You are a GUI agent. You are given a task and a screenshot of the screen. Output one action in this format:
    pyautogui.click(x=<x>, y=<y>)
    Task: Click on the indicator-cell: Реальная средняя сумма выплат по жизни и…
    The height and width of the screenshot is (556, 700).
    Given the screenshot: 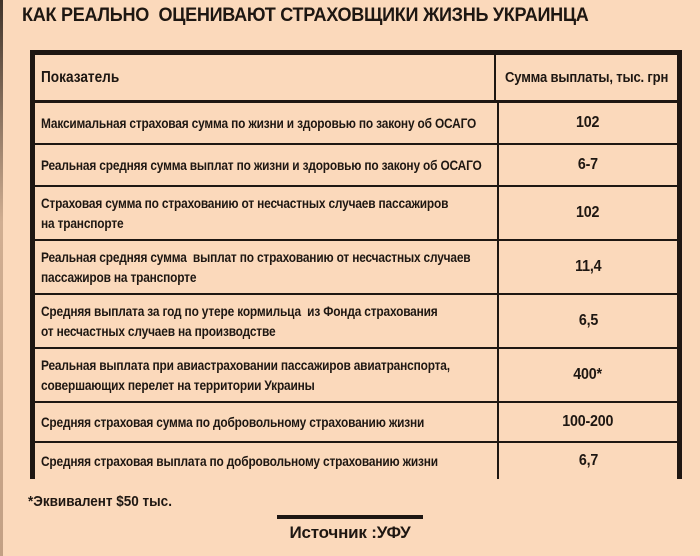 What is the action you would take?
    pyautogui.click(x=266, y=165)
    